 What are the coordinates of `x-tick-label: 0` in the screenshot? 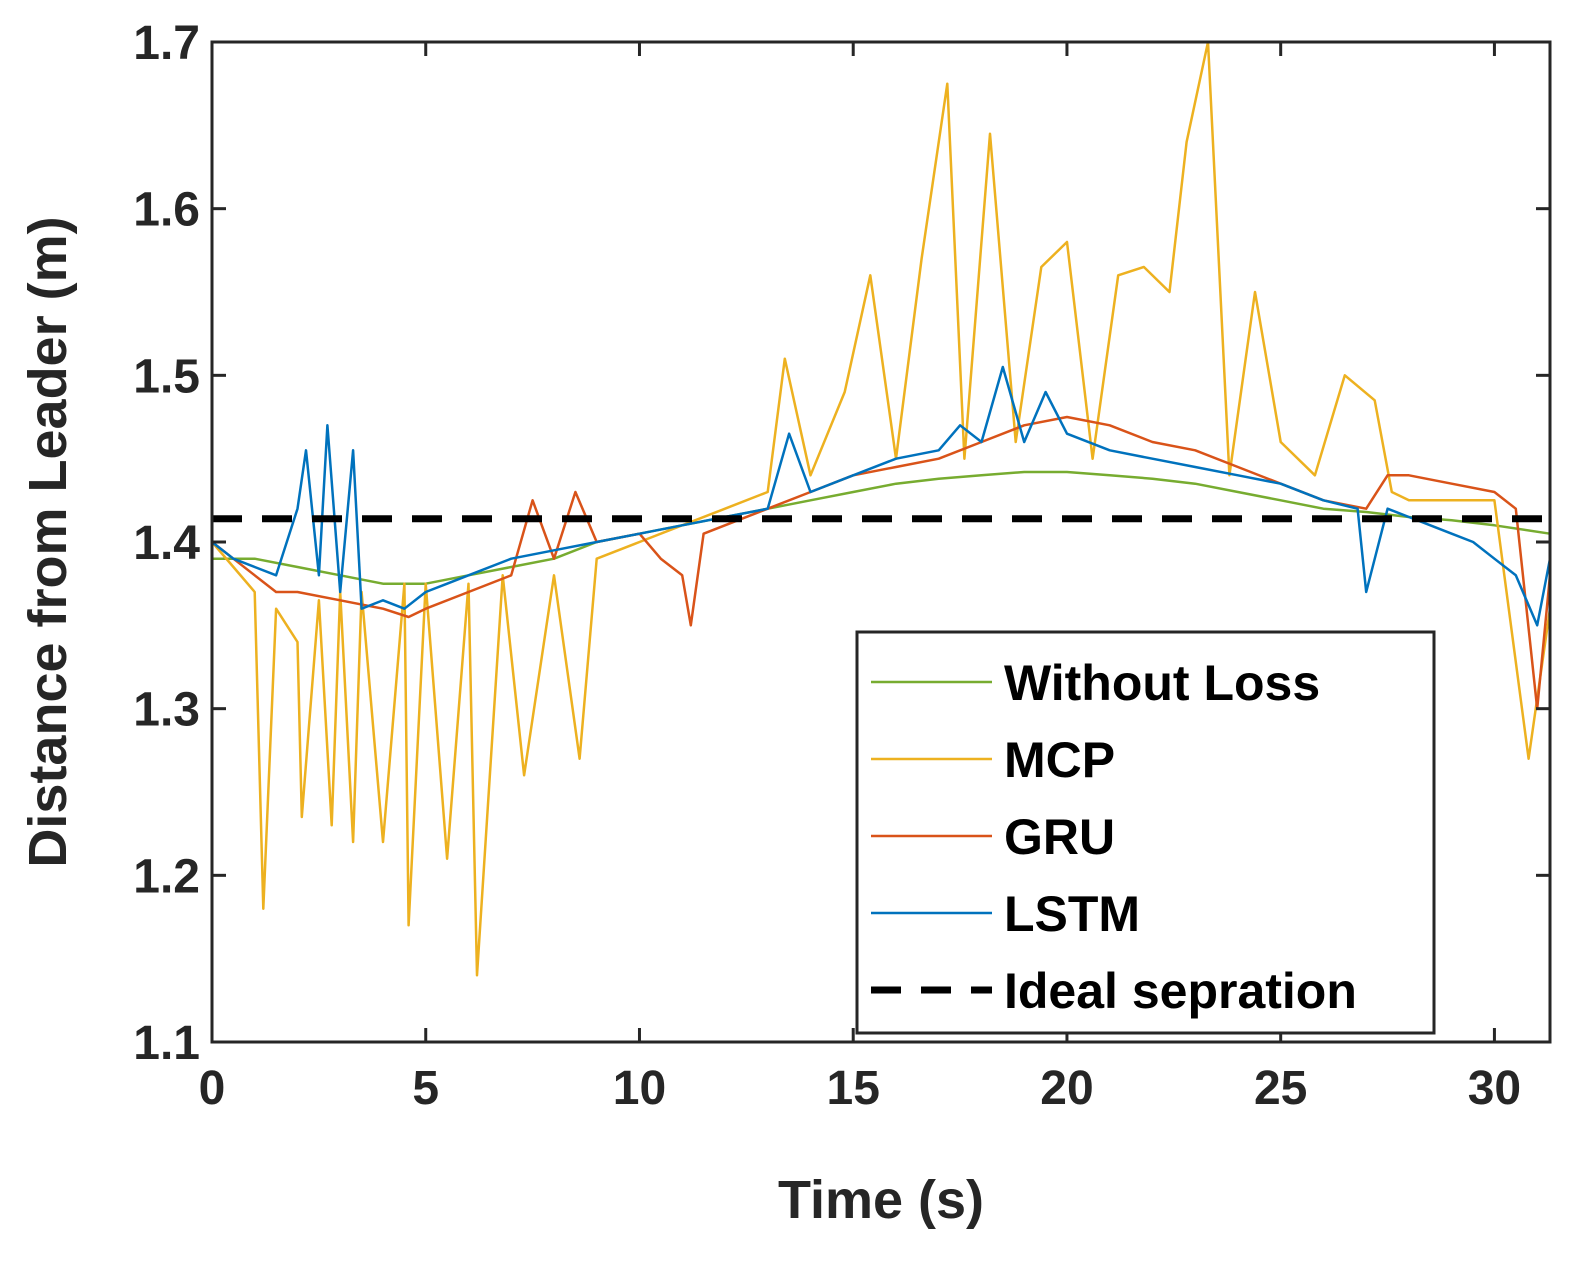 It's located at (212, 1088).